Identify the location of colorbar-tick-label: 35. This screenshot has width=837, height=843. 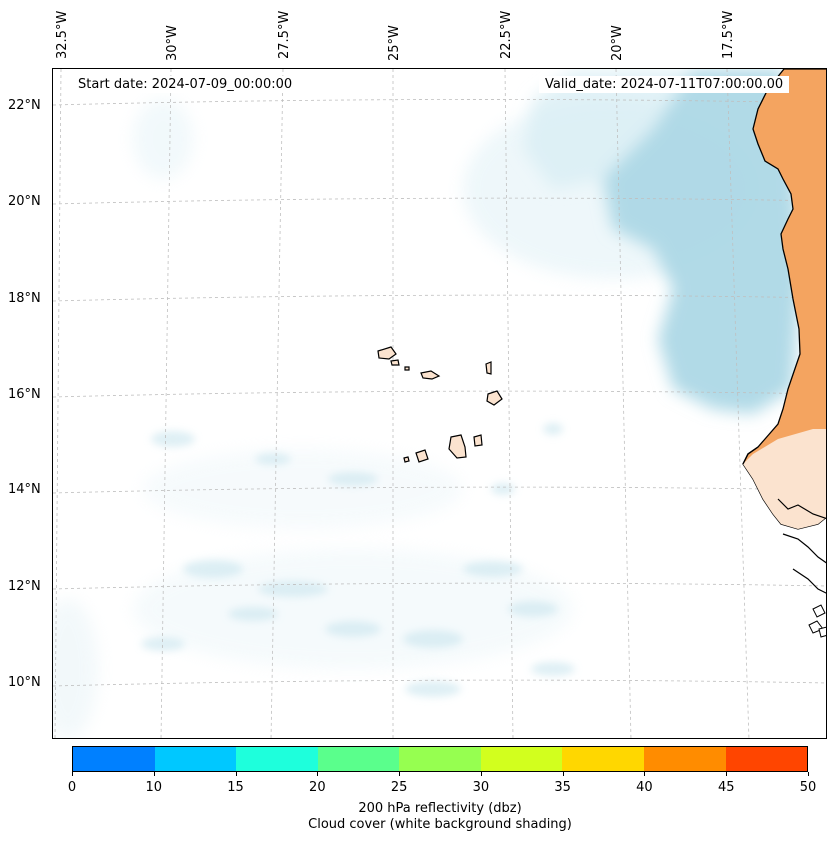
(562, 787).